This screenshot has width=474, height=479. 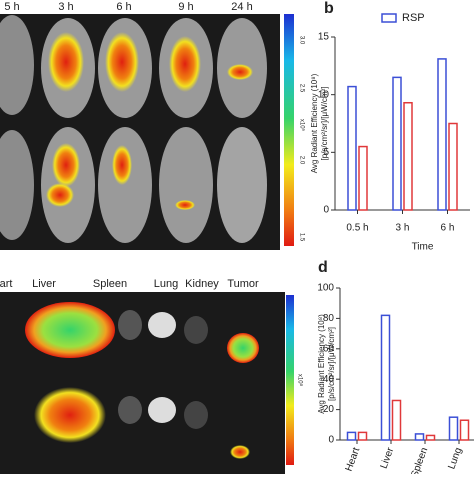 I want to click on x-tick-label: 3 h, so click(x=403, y=228).